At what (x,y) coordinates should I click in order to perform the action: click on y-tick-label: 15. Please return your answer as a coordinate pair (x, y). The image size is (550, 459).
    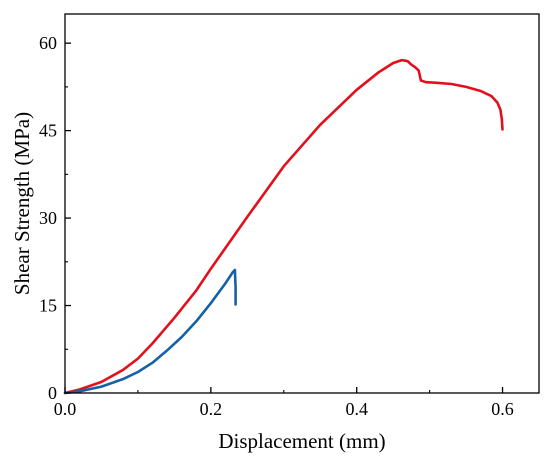
    Looking at the image, I should click on (48, 306).